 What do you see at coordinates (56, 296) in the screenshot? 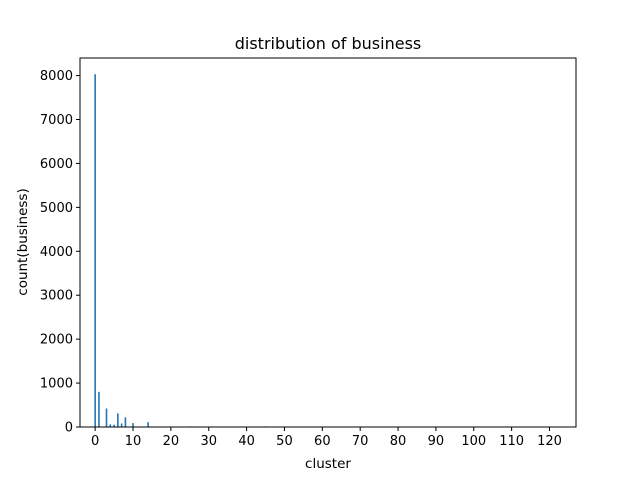
I see `y-tick-label: 3000` at bounding box center [56, 296].